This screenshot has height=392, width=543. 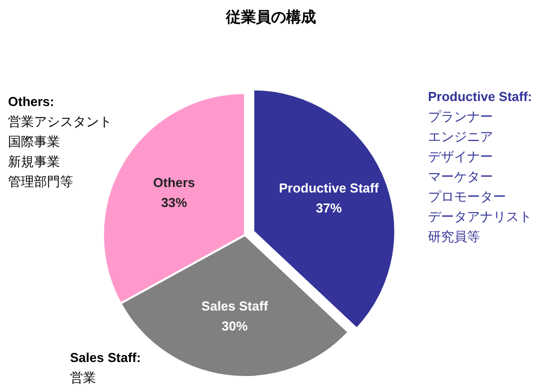 I want to click on text: デザイナー, so click(x=460, y=156).